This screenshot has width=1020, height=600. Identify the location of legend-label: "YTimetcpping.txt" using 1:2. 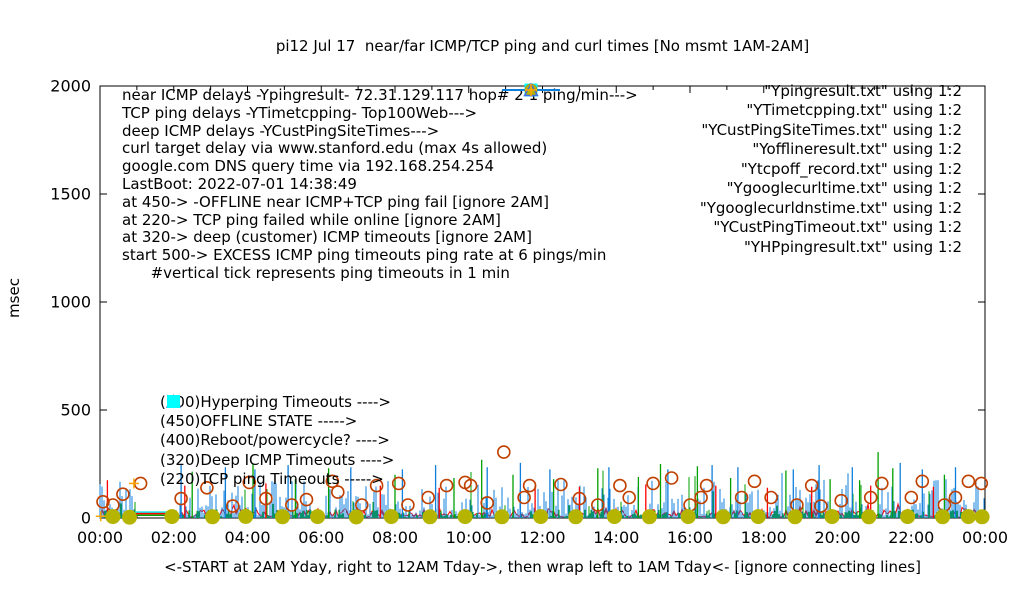
(854, 110).